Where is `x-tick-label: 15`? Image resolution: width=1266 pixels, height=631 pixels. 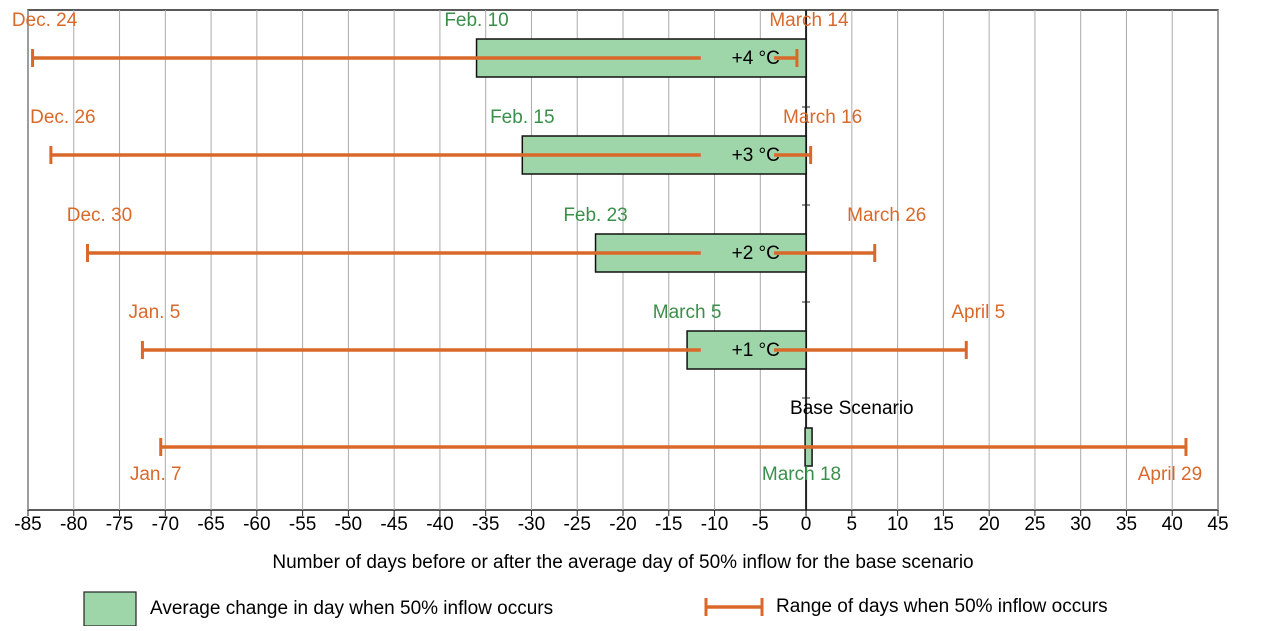
x-tick-label: 15 is located at coordinates (943, 524).